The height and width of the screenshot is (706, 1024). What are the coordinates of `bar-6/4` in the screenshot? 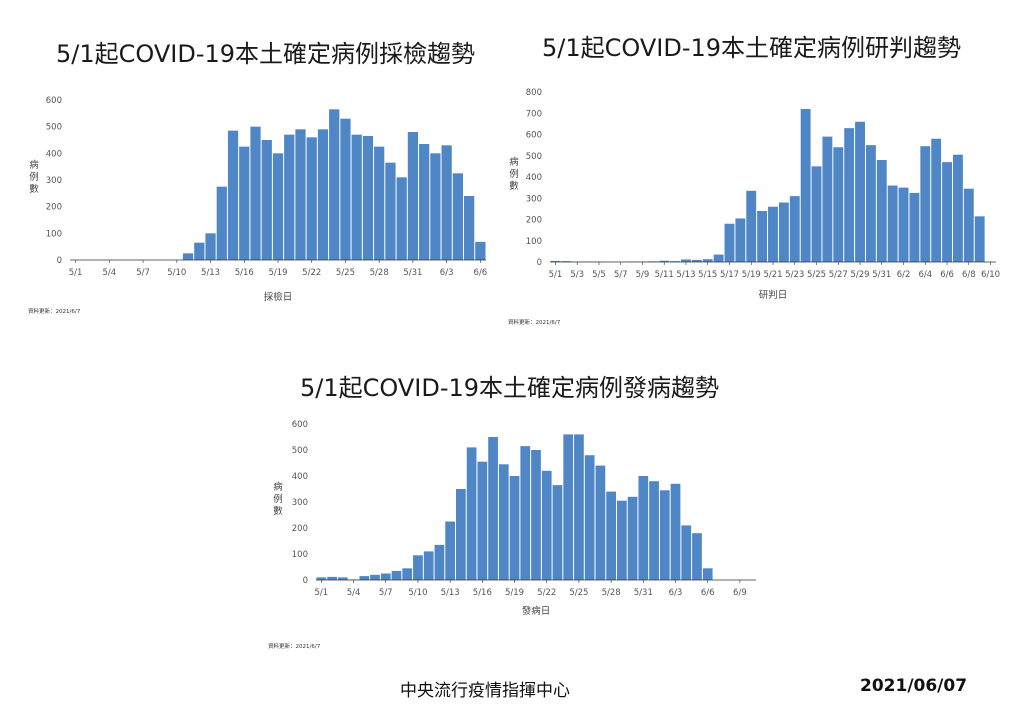 It's located at (686, 552).